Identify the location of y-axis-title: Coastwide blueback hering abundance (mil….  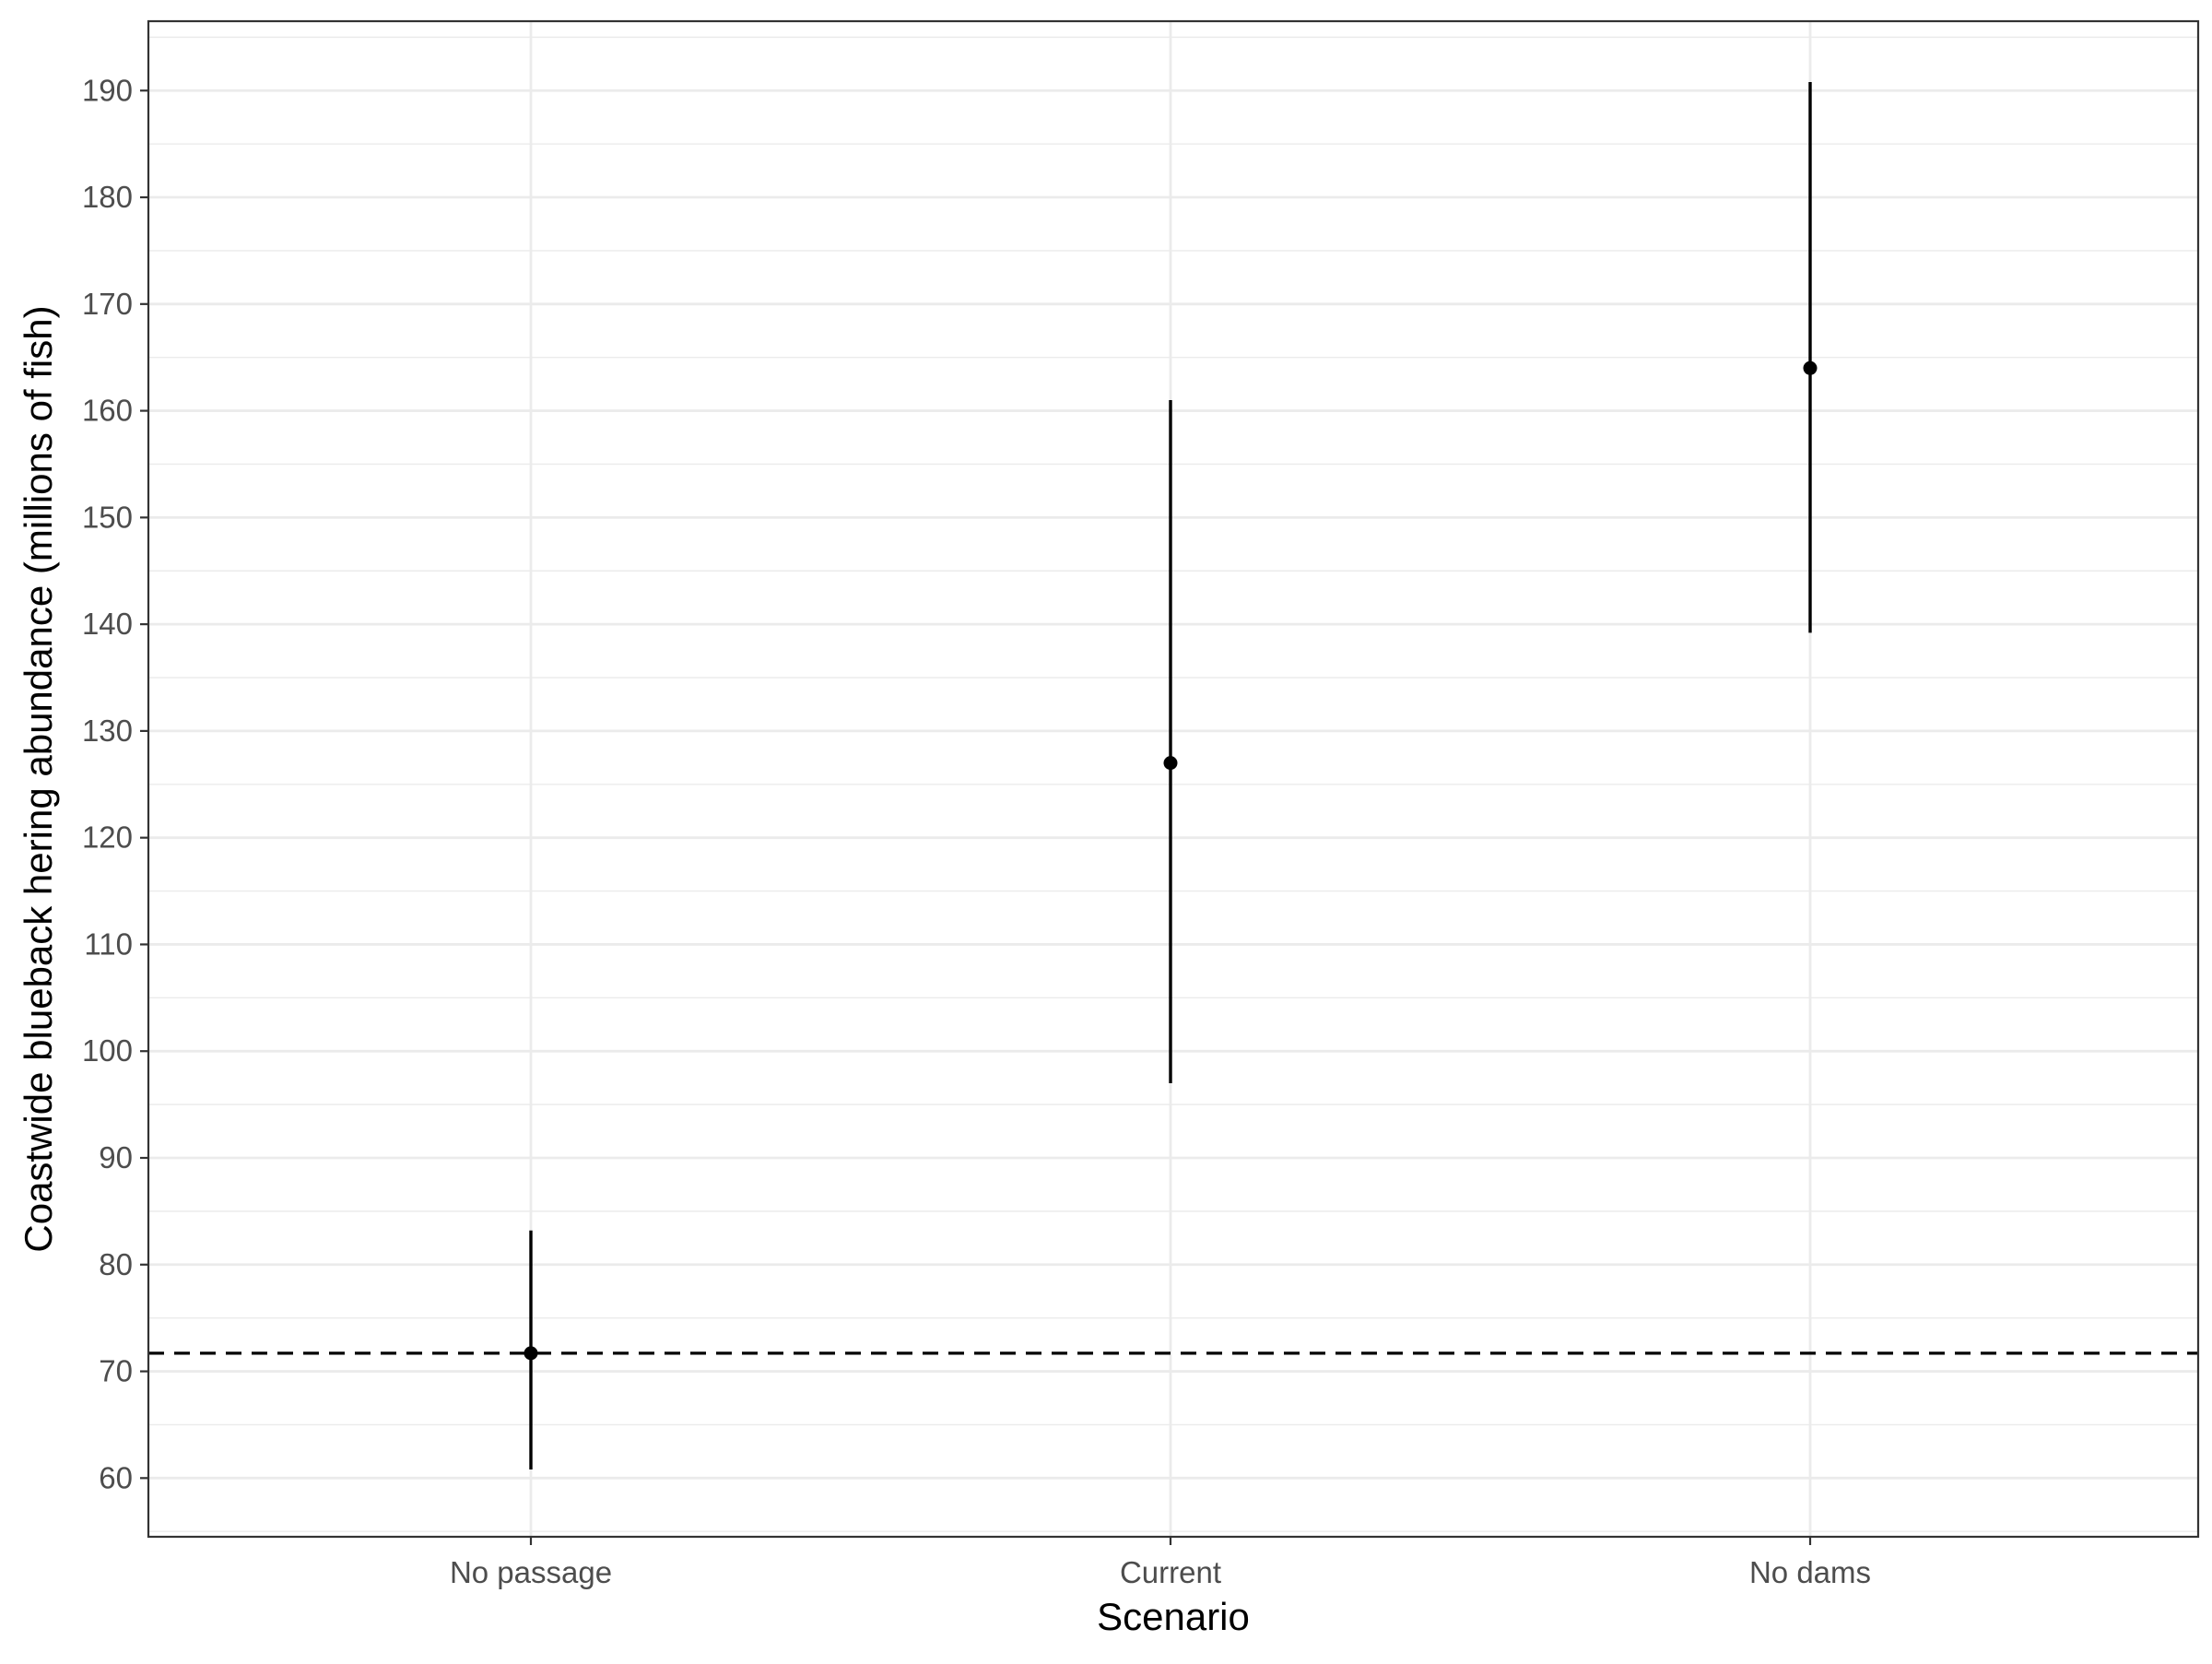
(38, 778).